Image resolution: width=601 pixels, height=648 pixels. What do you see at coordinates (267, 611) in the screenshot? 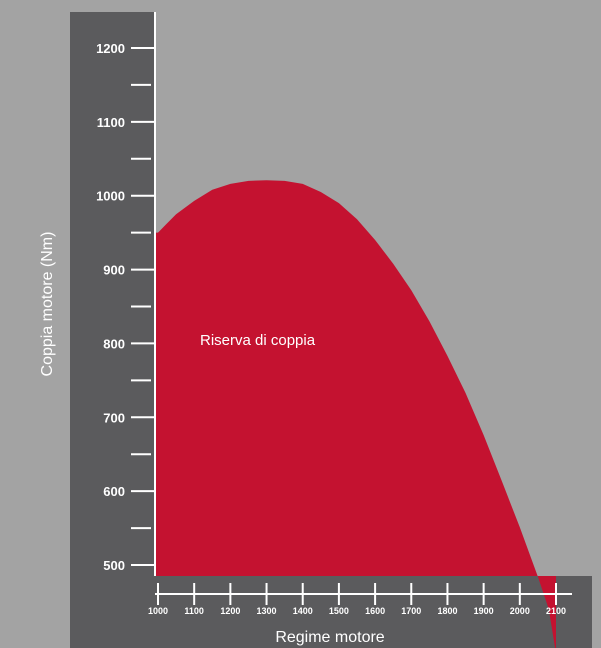
I see `x-tick-label: 1300` at bounding box center [267, 611].